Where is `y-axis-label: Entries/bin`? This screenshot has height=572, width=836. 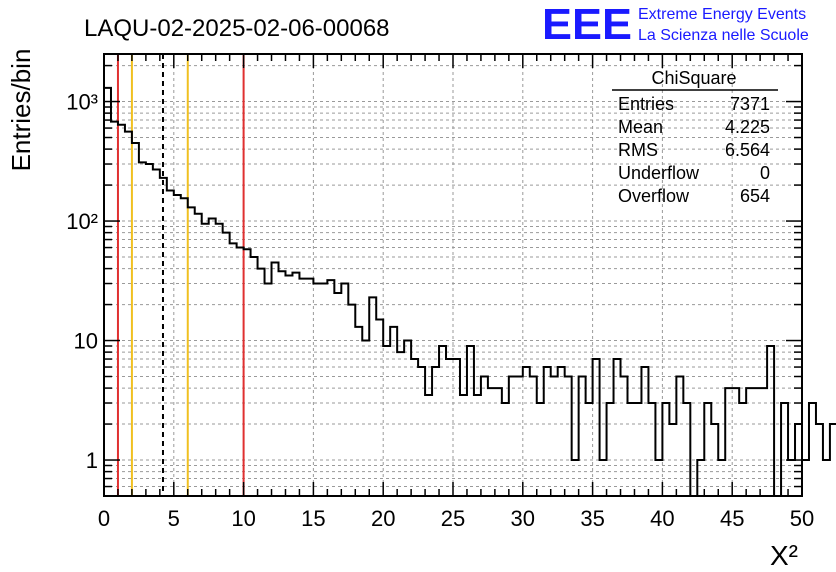
y-axis-label: Entries/bin is located at coordinates (21, 110).